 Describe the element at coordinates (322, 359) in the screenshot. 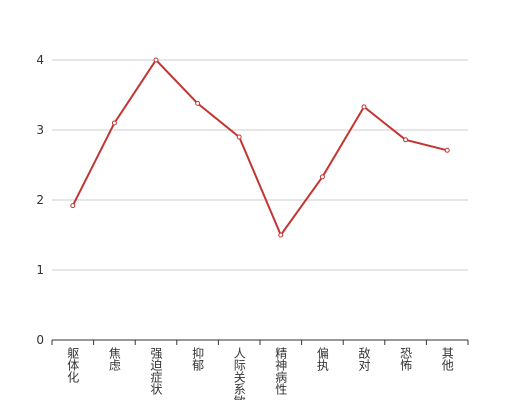

I see `x-tick-label: 偏执` at that location.